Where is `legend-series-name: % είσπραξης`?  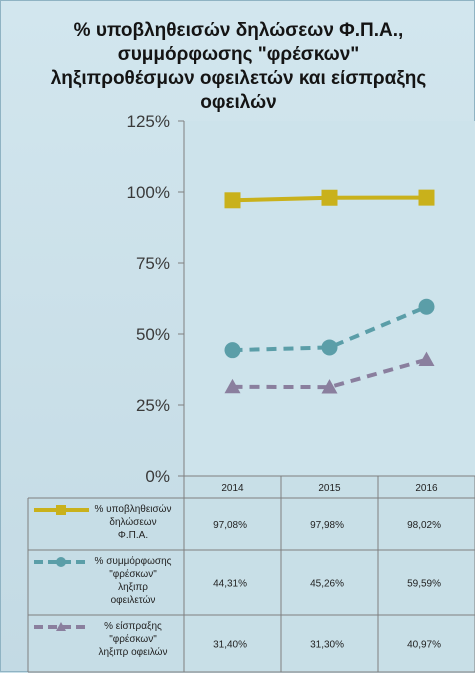 legend-series-name: % είσπραξης is located at coordinates (133, 626).